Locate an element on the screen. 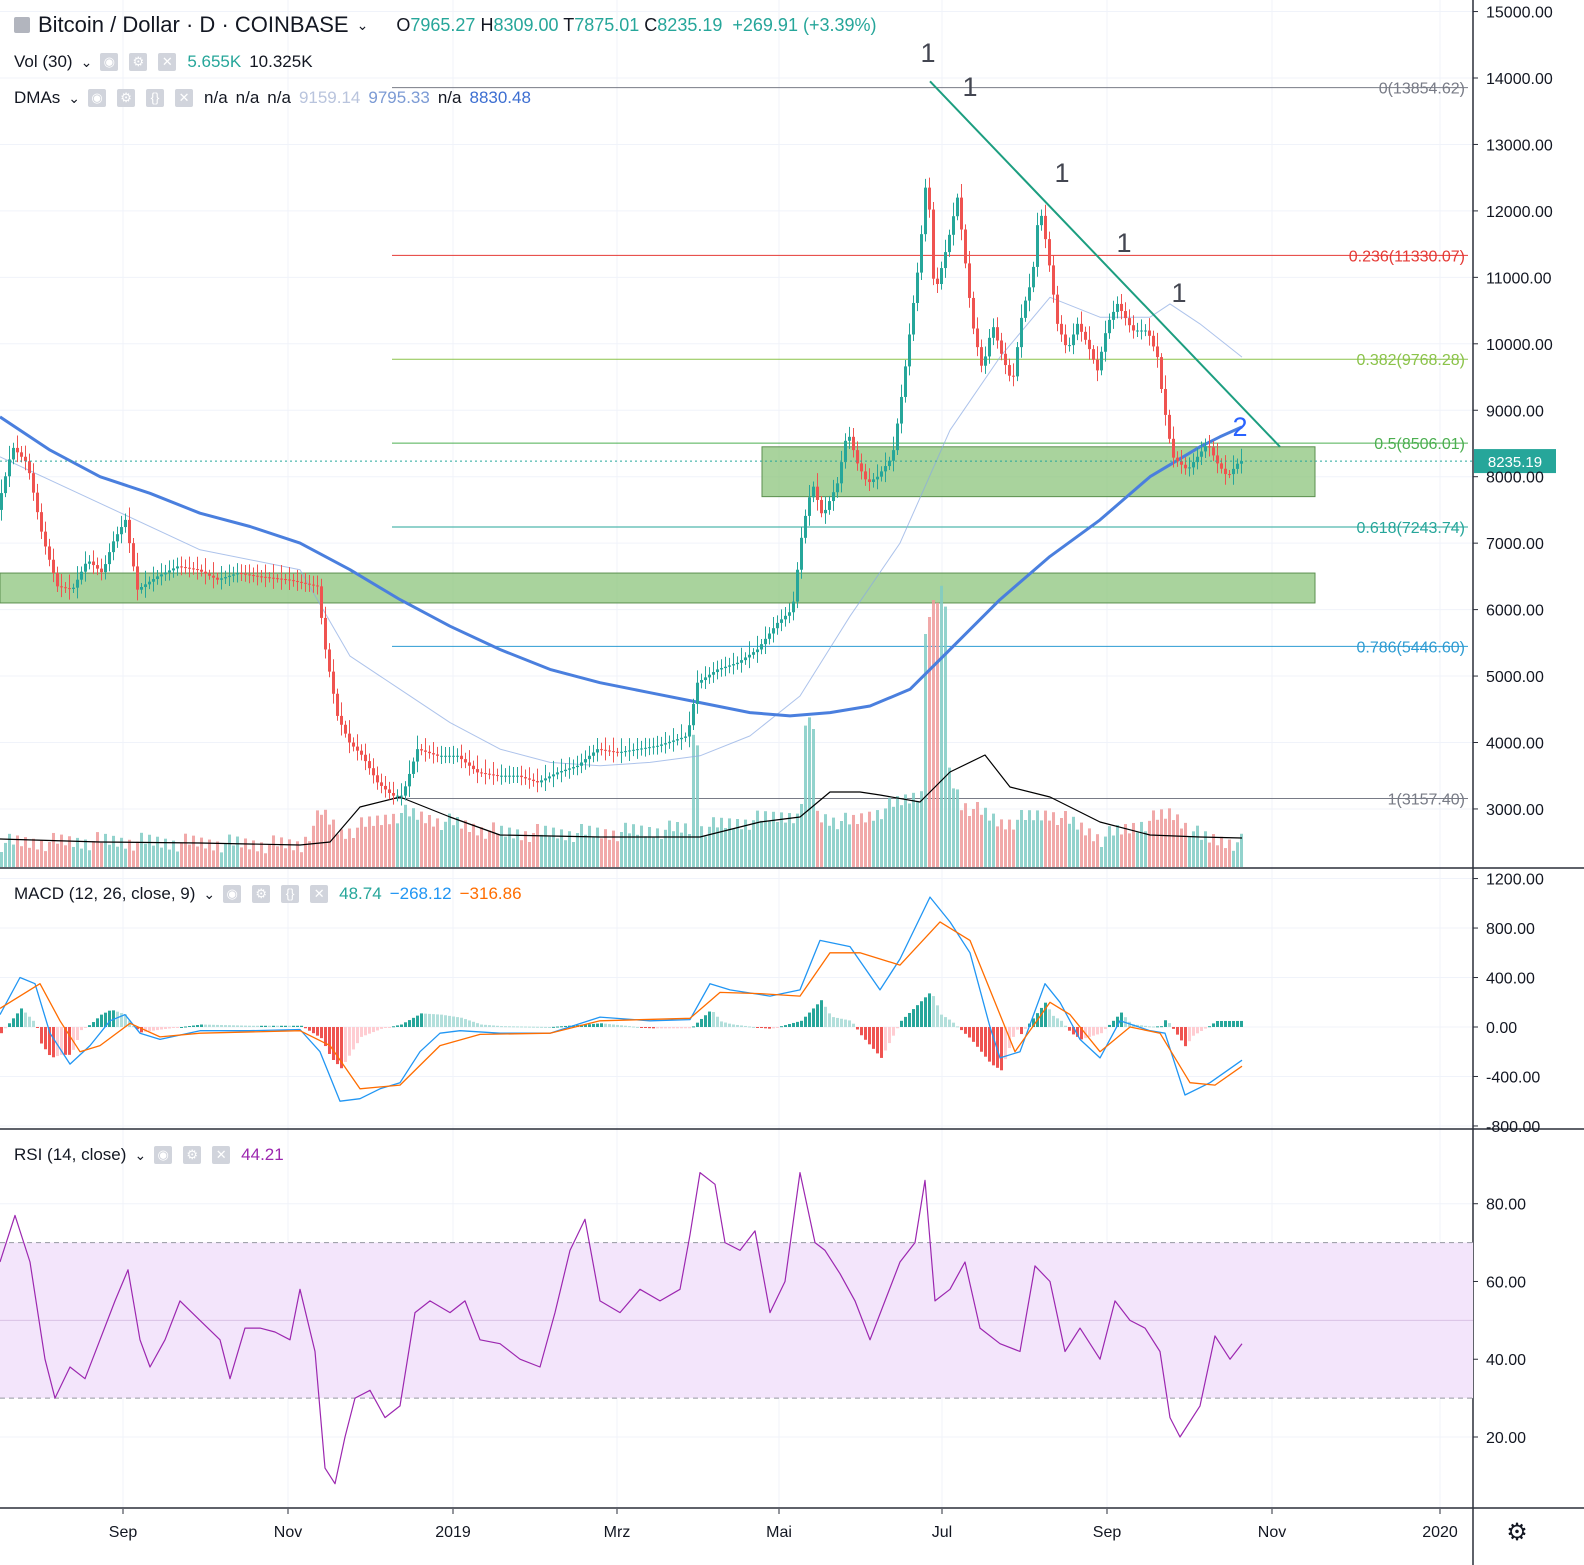 The width and height of the screenshot is (1584, 1565). volume-title: Vol (30) is located at coordinates (43, 61).